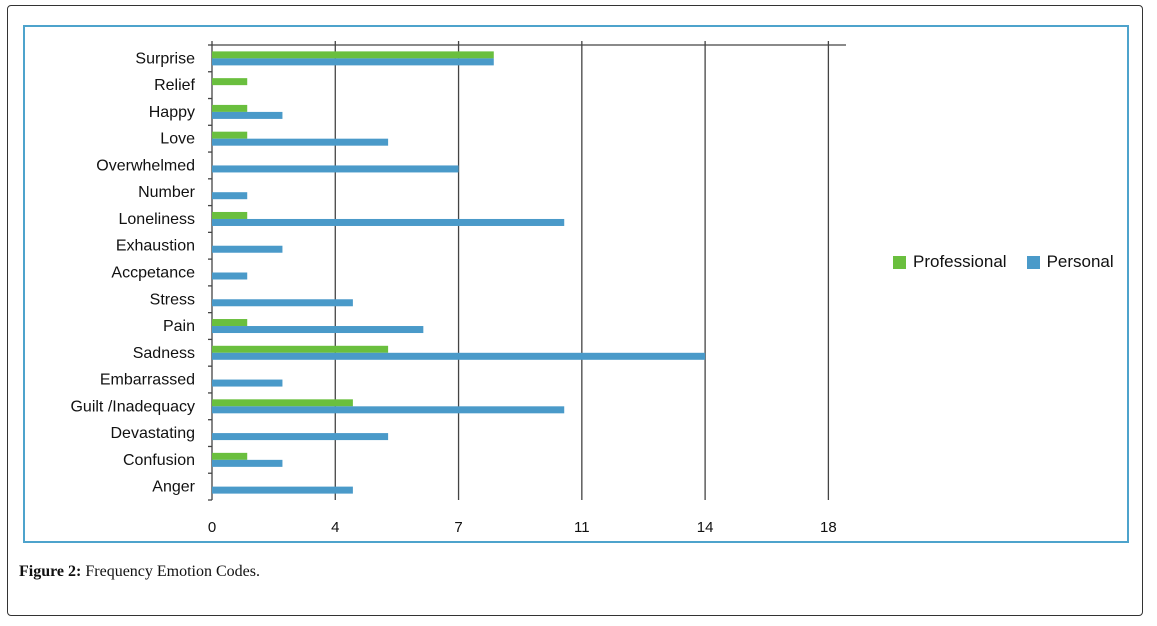  I want to click on legend-item-professional: Professional, so click(950, 262).